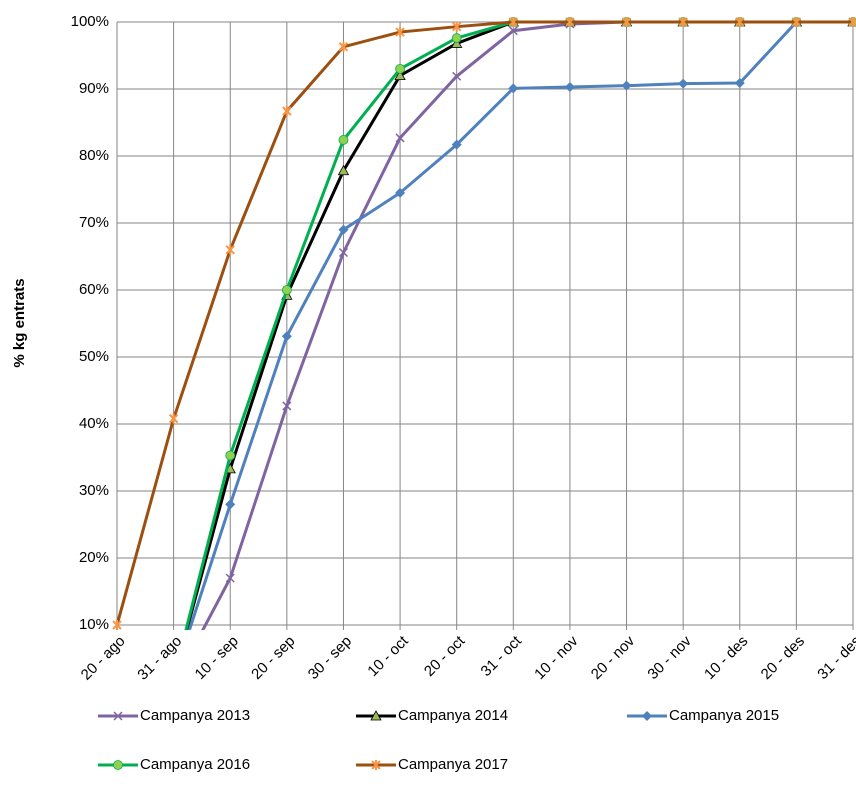 The height and width of the screenshot is (801, 856). What do you see at coordinates (669, 657) in the screenshot?
I see `x-tick-label: 30 - nov` at bounding box center [669, 657].